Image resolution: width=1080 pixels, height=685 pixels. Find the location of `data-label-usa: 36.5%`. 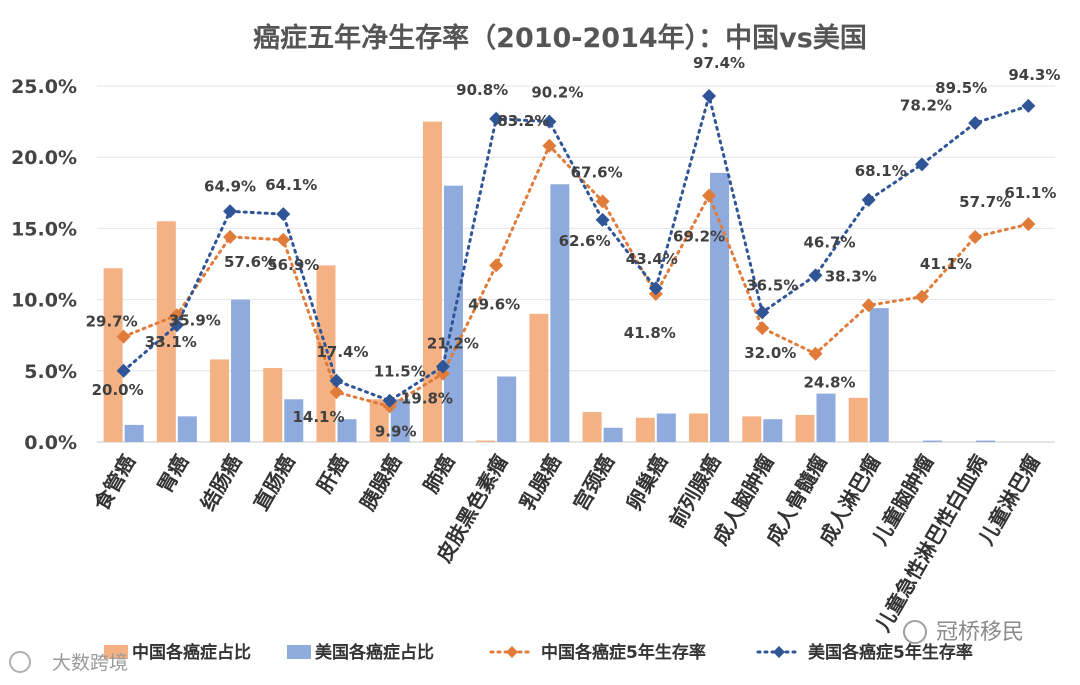

data-label-usa: 36.5% is located at coordinates (772, 285).